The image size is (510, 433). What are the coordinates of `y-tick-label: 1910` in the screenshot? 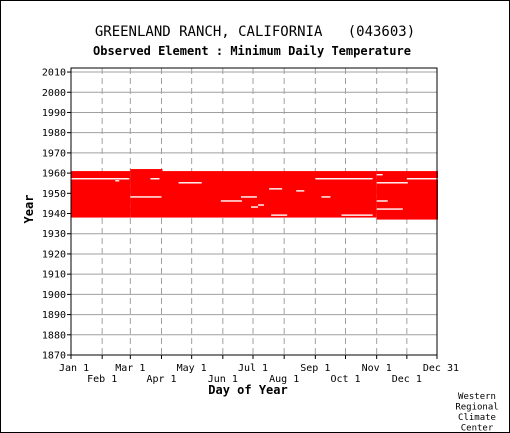 It's located at (54, 275).